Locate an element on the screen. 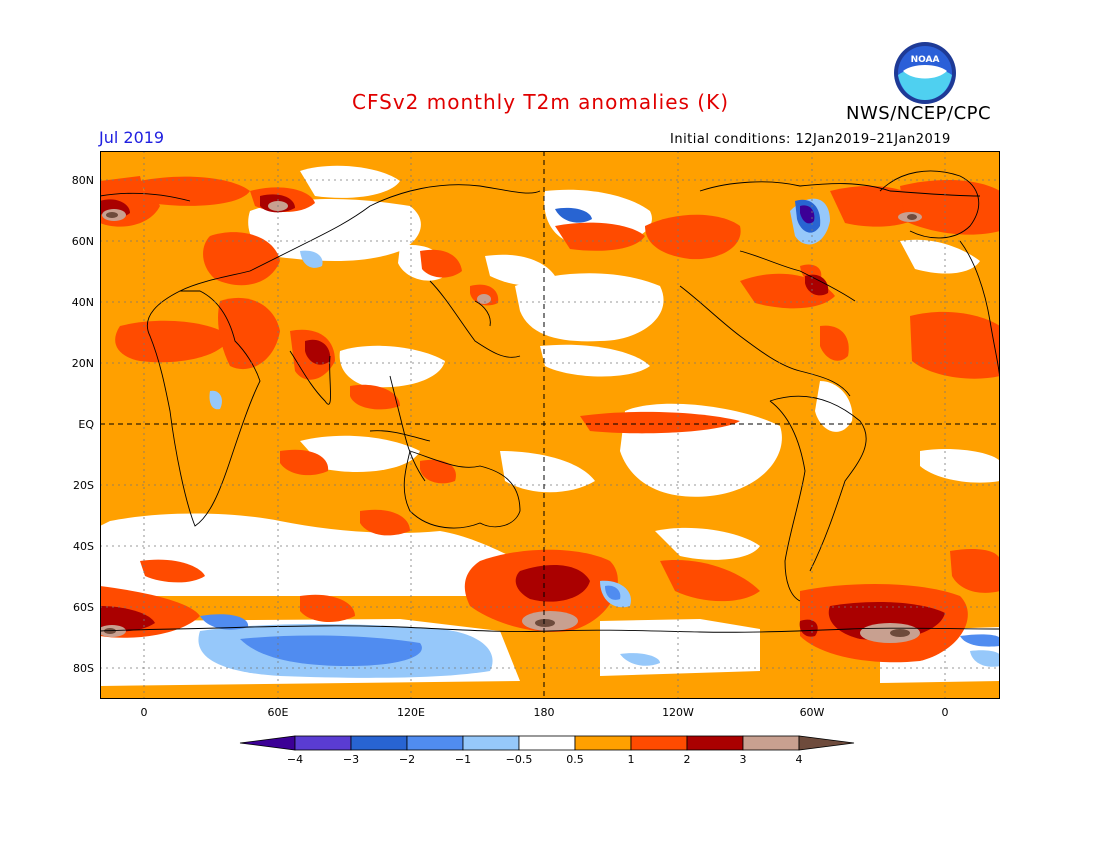 The width and height of the screenshot is (1100, 850). lat-label: 80N is located at coordinates (83, 180).